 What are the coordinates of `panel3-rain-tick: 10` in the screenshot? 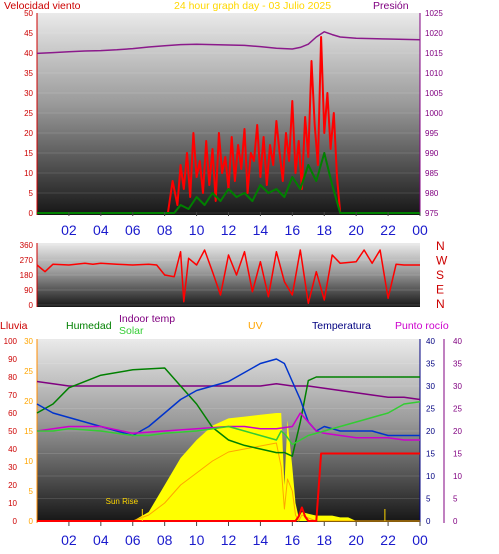 It's located at (12, 503).